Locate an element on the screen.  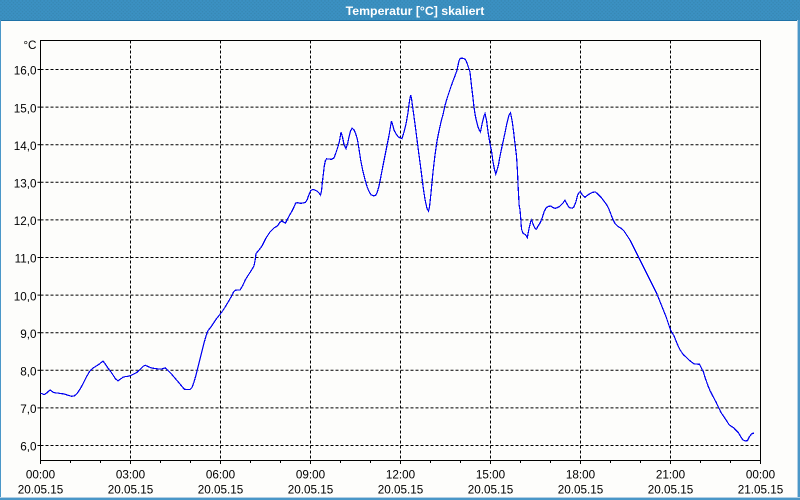
svg-text: 9,0 is located at coordinates (28, 334).